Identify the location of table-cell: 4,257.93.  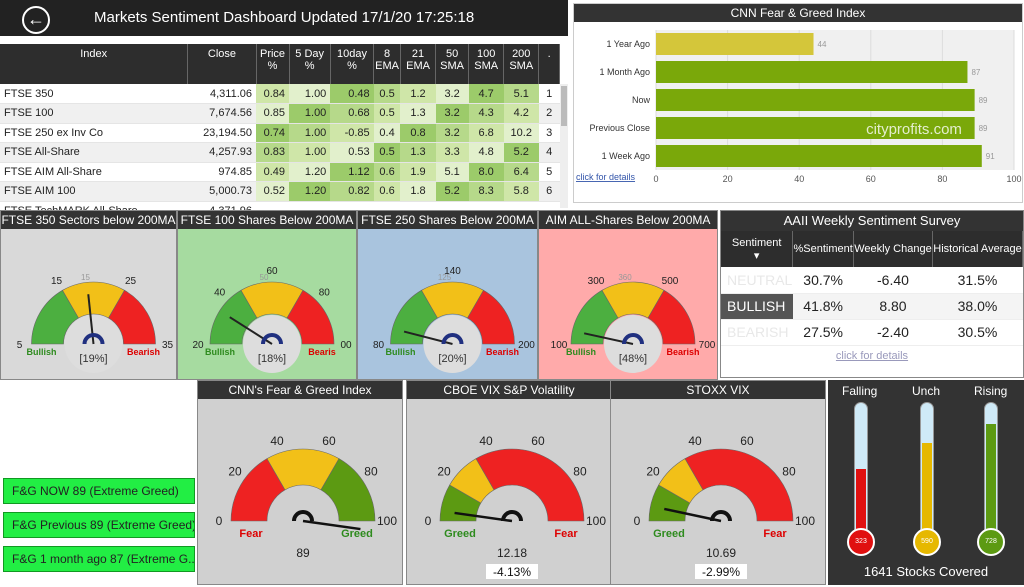
(221, 152).